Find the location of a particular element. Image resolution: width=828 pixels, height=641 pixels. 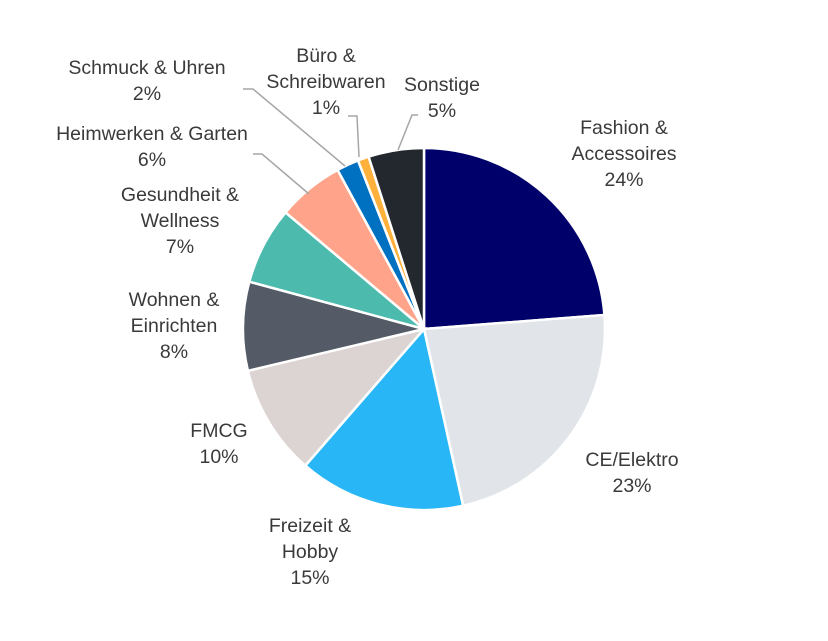

pie-slice-freizeit-hobby is located at coordinates (384, 419).